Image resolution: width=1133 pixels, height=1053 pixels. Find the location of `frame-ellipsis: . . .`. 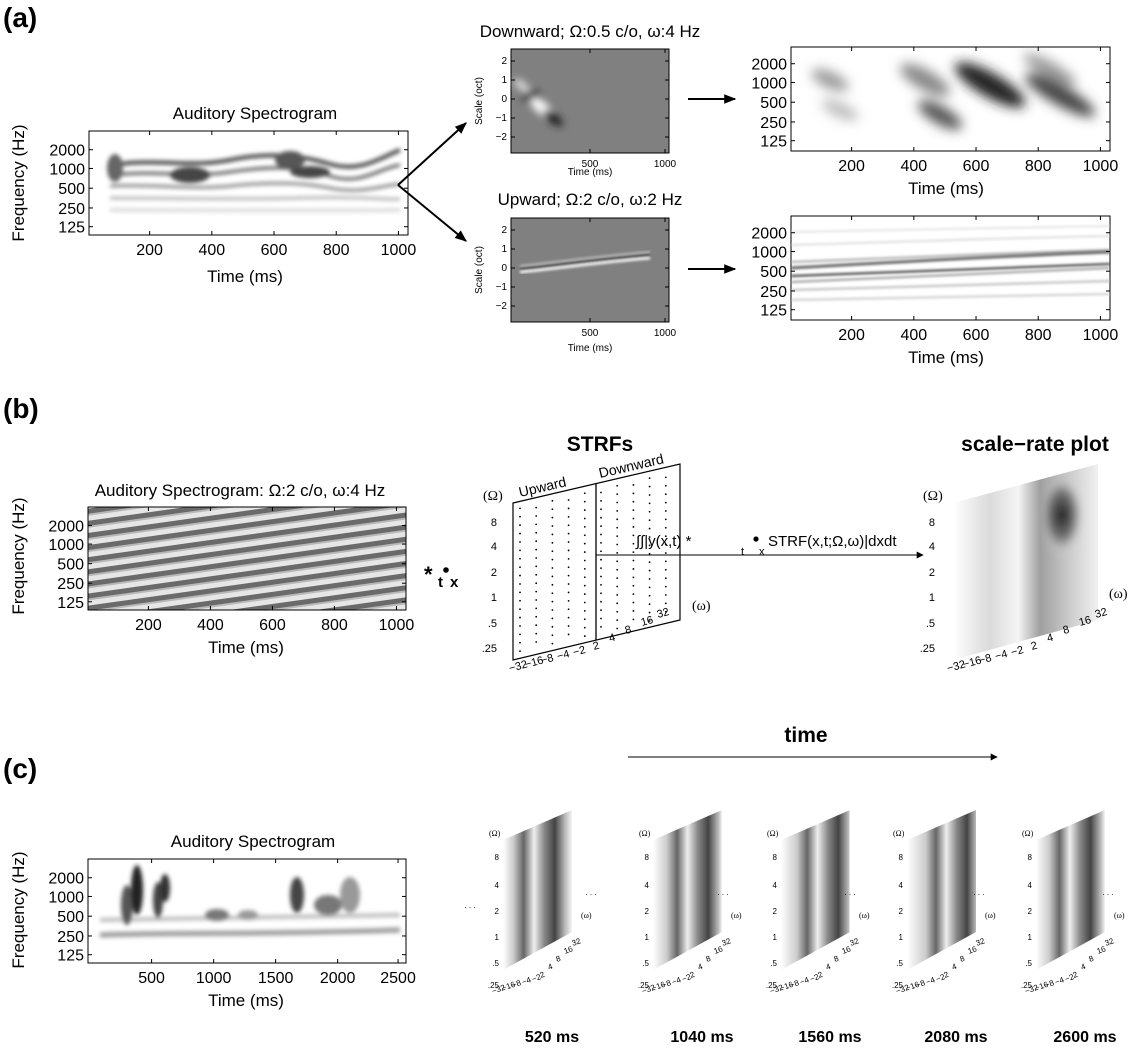

frame-ellipsis: . . . is located at coordinates (1107, 892).